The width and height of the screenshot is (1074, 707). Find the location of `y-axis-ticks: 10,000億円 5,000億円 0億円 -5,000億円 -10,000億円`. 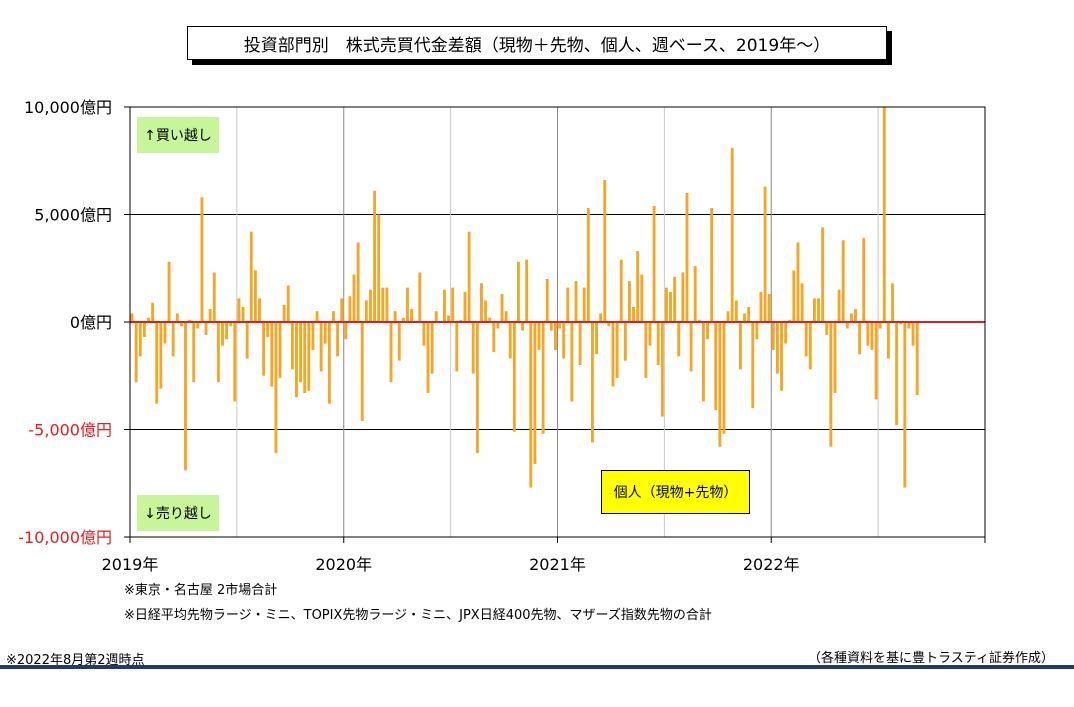

y-axis-ticks: 10,000億円 5,000億円 0億円 -5,000億円 -10,000億円 is located at coordinates (74, 322).